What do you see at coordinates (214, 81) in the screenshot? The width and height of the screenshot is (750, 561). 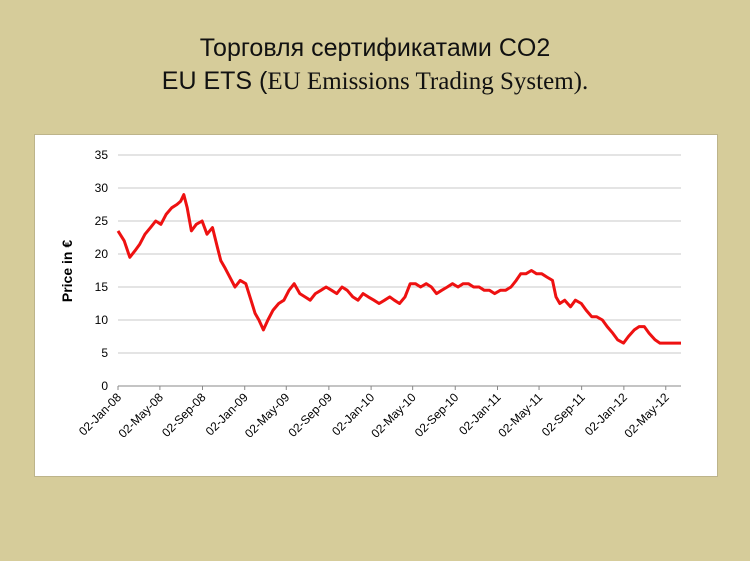 I see `title-line-2-prefix: EU ETS (` at bounding box center [214, 81].